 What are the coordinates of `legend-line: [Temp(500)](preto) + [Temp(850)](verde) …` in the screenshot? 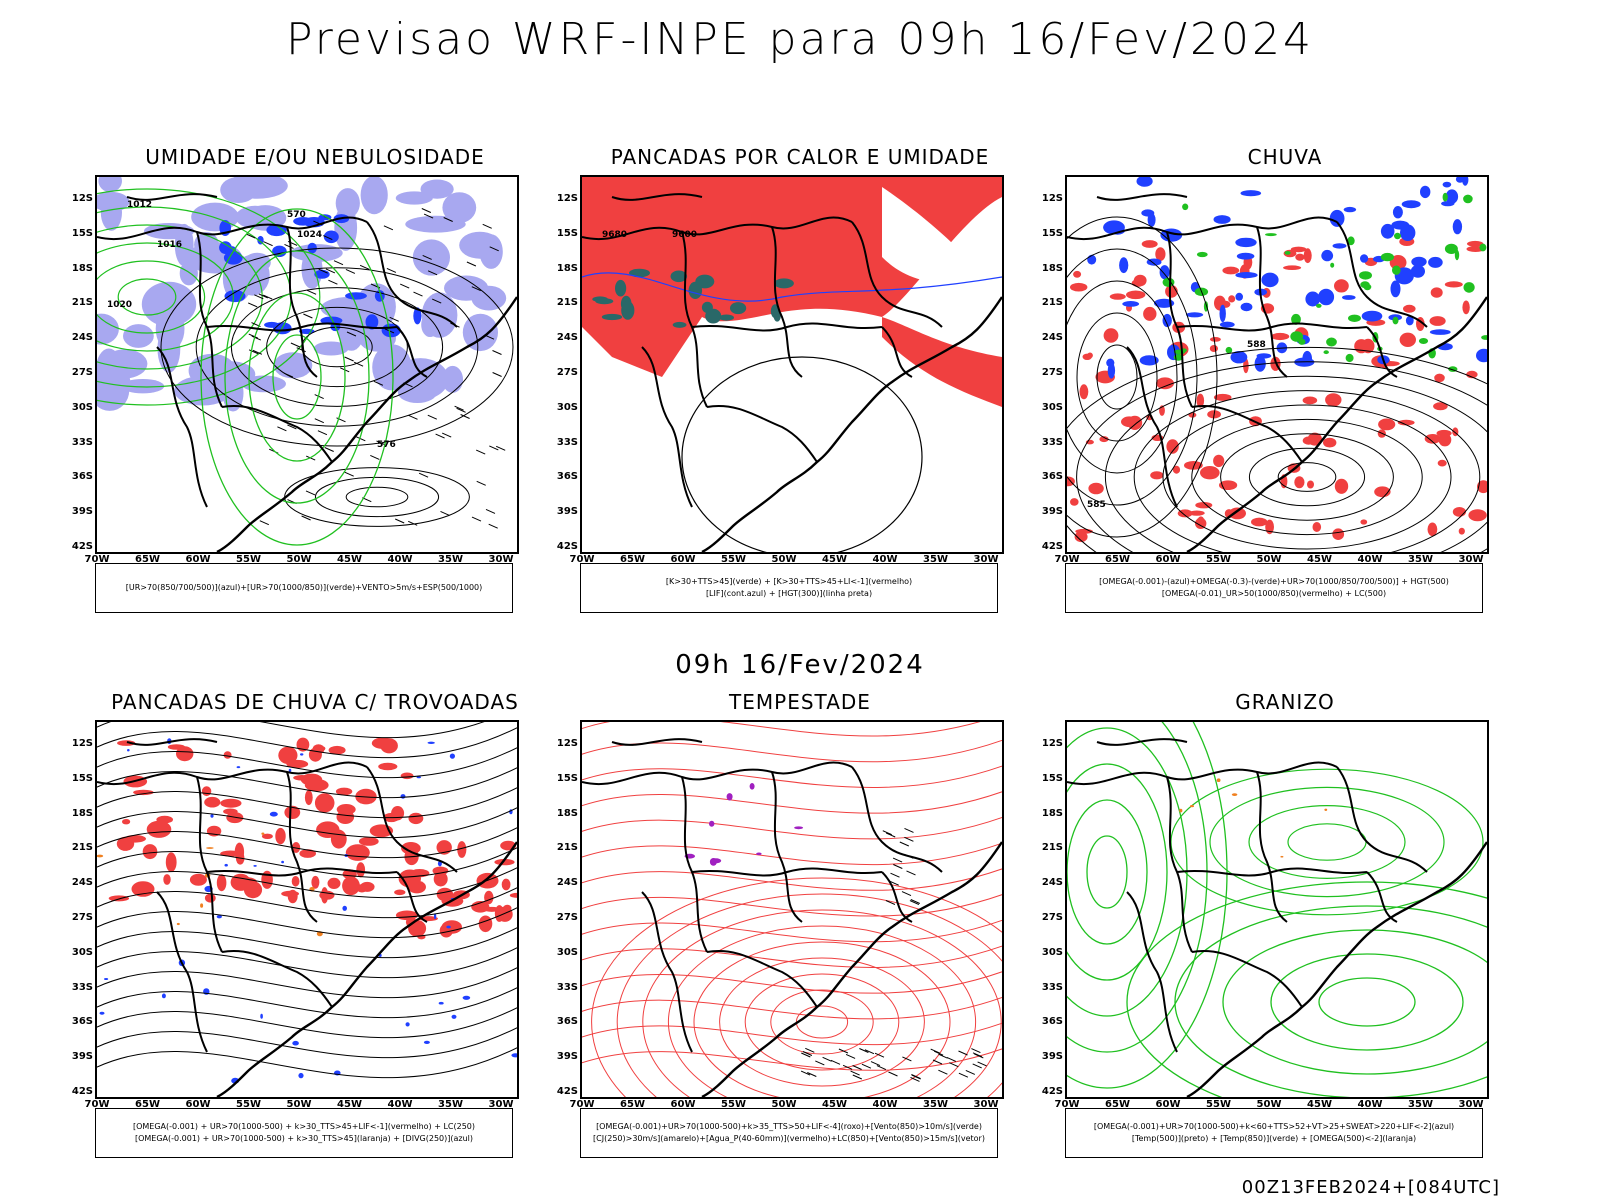 It's located at (1274, 1138).